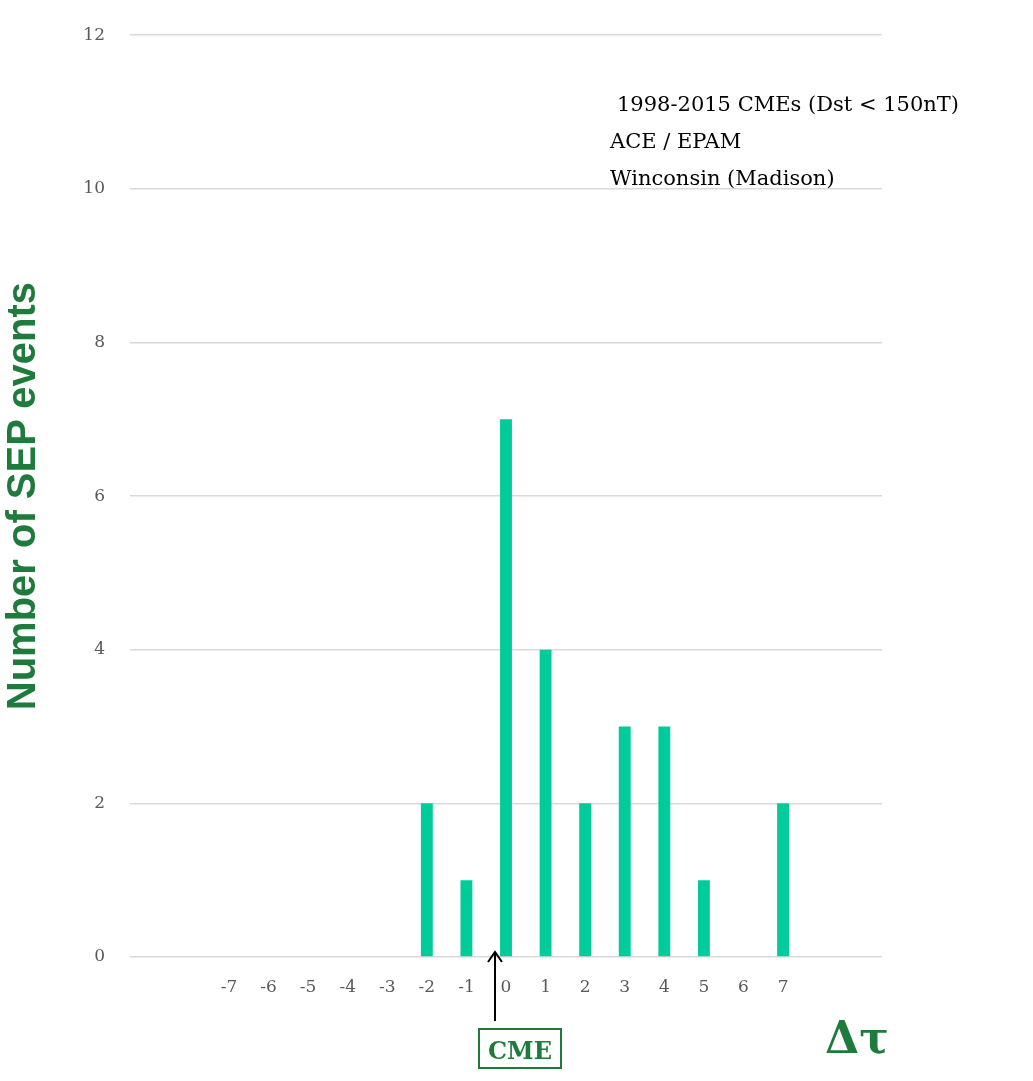 The width and height of the screenshot is (1033, 1081). Describe the element at coordinates (99, 494) in the screenshot. I see `y-tick-label: 6` at that location.